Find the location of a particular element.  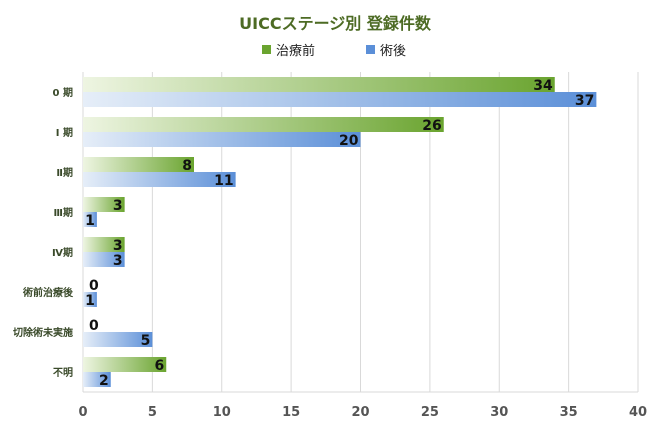

x-tick-label-1: 5 is located at coordinates (152, 412).